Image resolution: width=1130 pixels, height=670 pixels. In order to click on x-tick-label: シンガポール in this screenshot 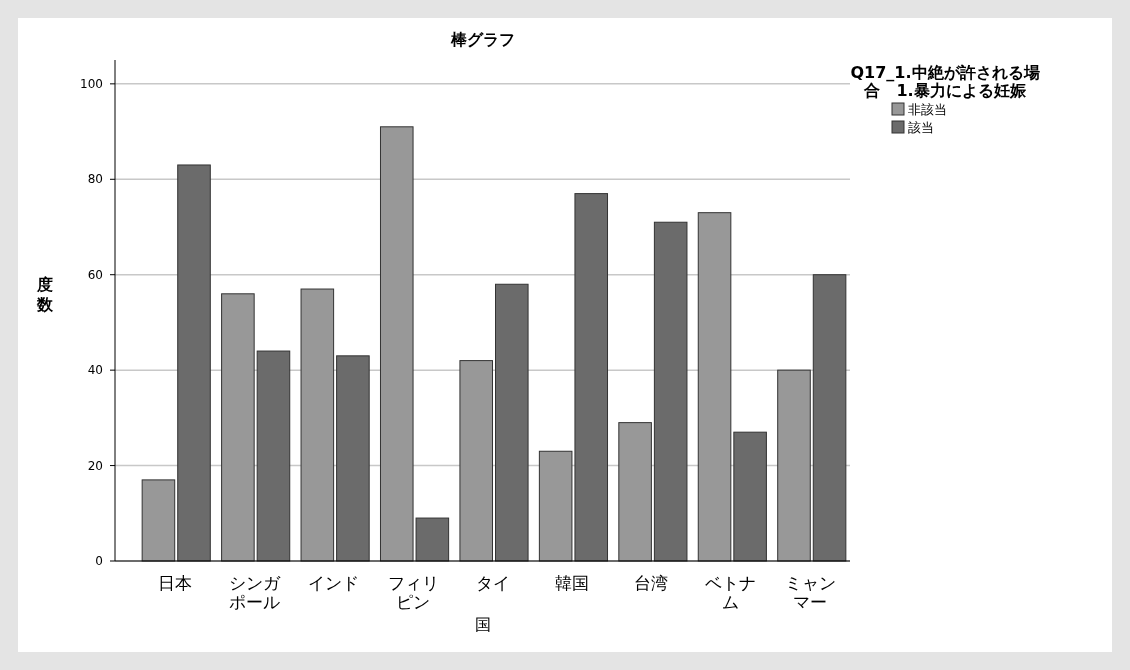, I will do `click(254, 592)`.